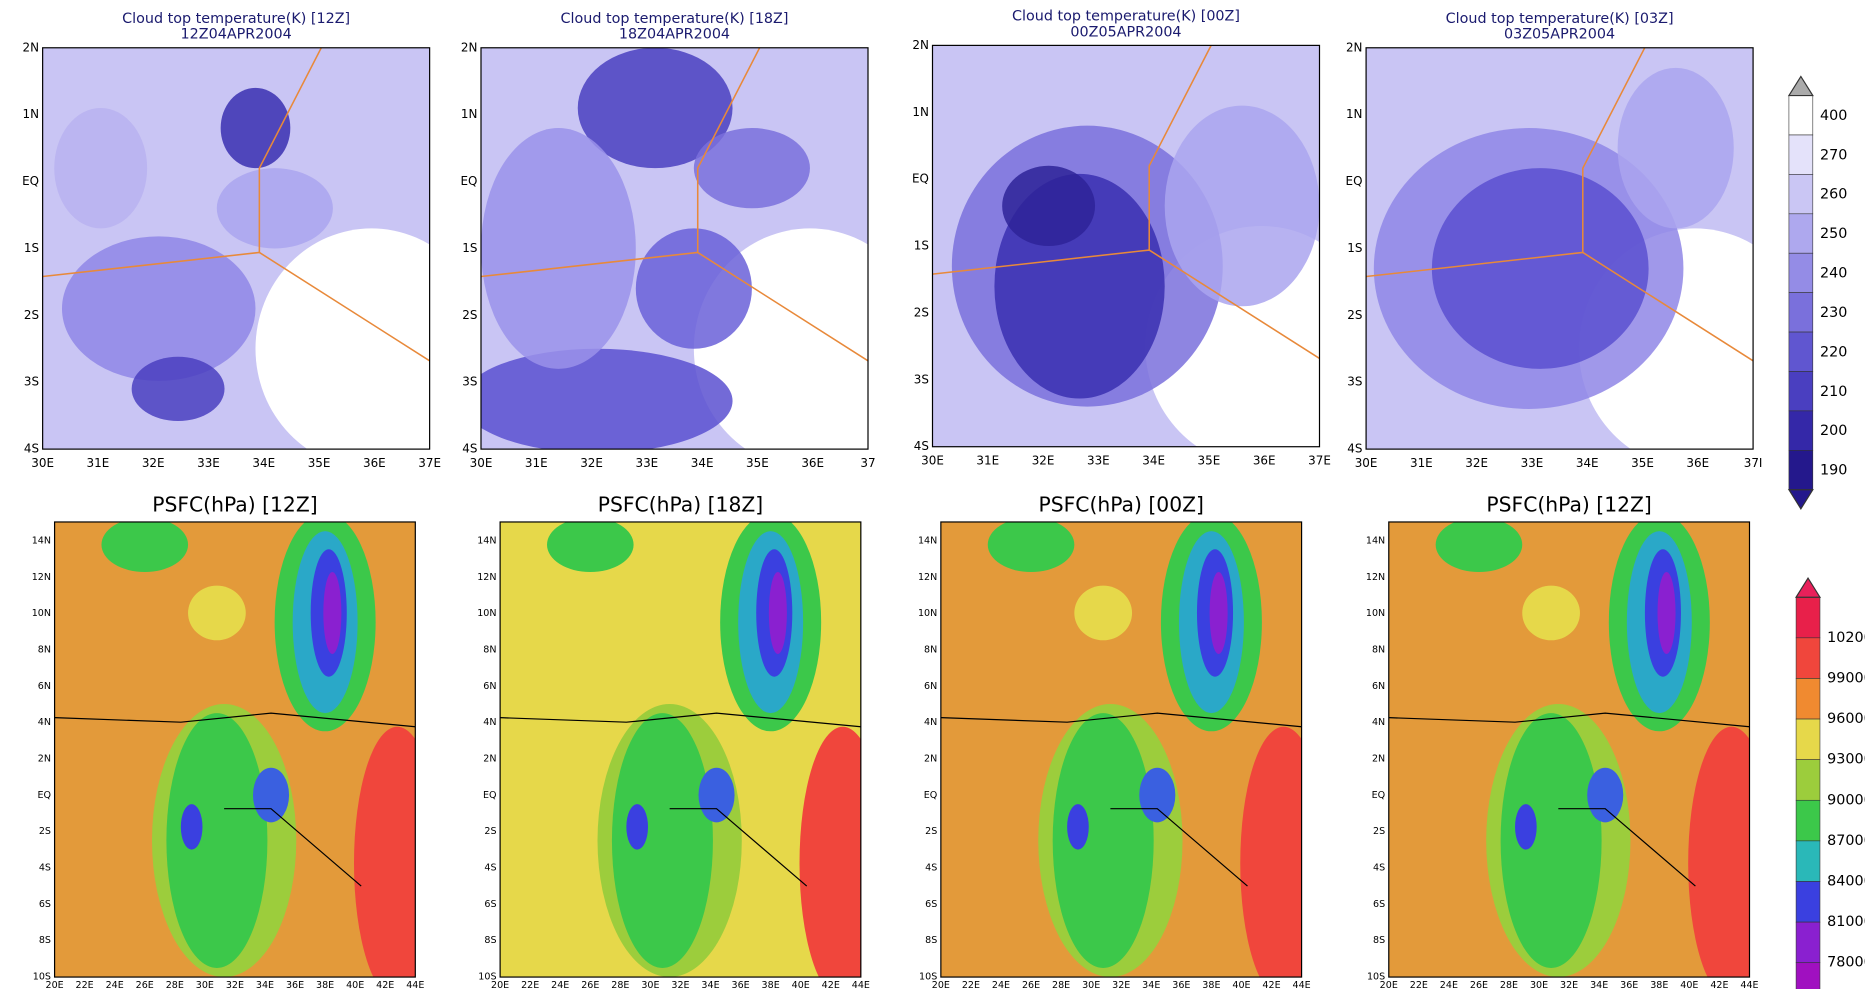 The height and width of the screenshot is (989, 1865). I want to click on colorbar-label: 87000, so click(1846, 841).